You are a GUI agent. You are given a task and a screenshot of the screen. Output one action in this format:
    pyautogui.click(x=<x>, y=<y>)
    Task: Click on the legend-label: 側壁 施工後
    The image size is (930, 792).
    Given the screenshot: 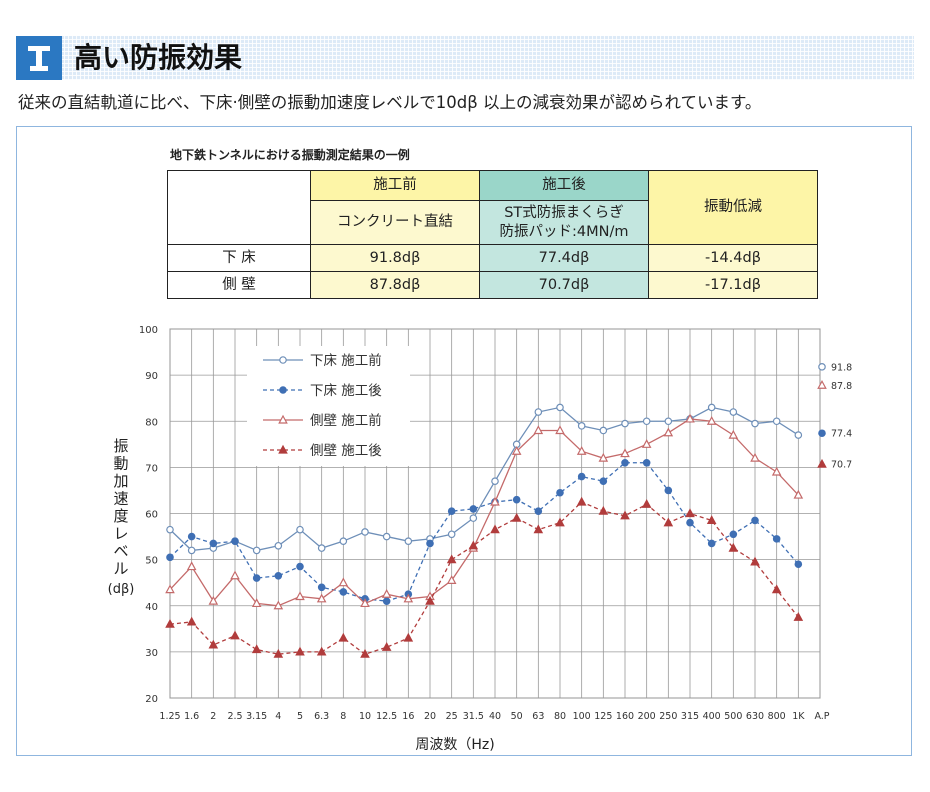 What is the action you would take?
    pyautogui.click(x=346, y=451)
    